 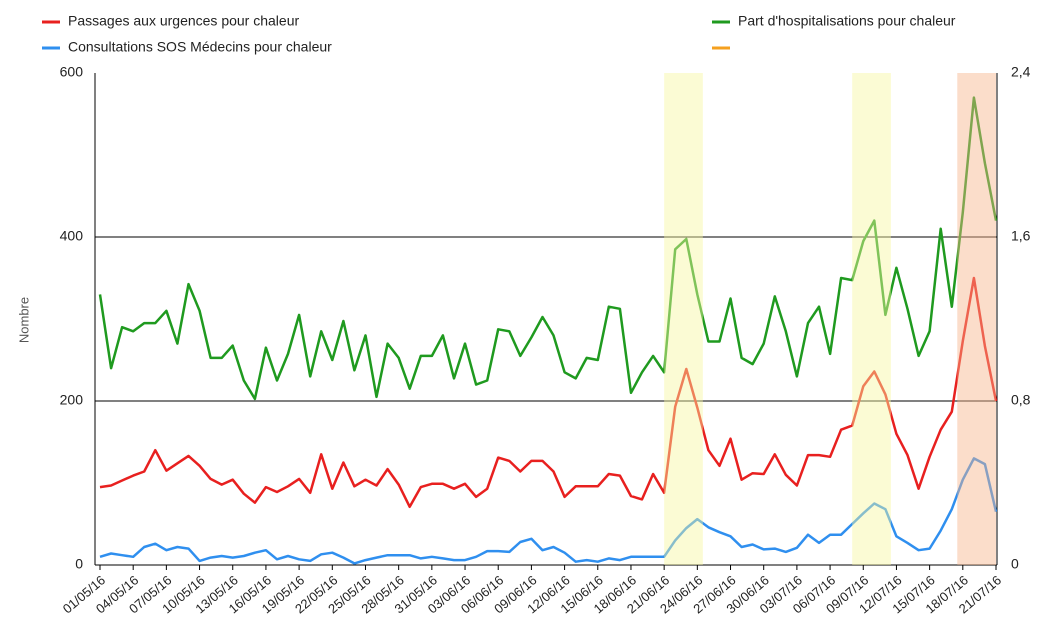 I want to click on y2-tick-label: 2,4, so click(x=1021, y=72).